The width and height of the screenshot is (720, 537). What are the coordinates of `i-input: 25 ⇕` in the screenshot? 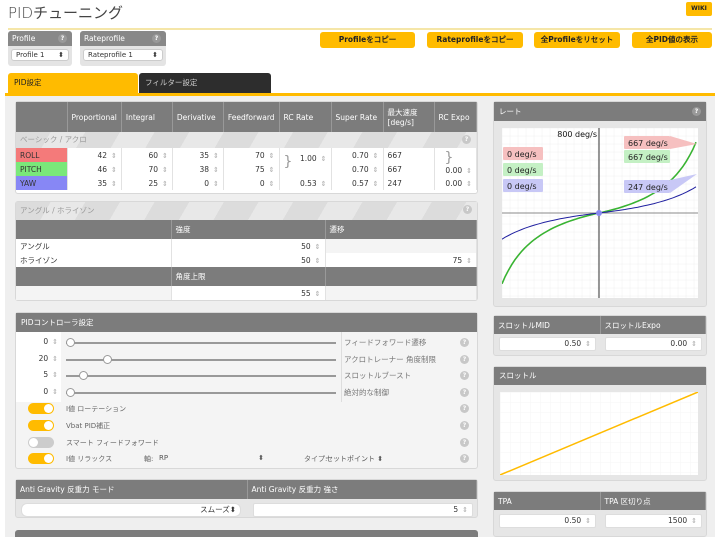 It's located at (147, 183).